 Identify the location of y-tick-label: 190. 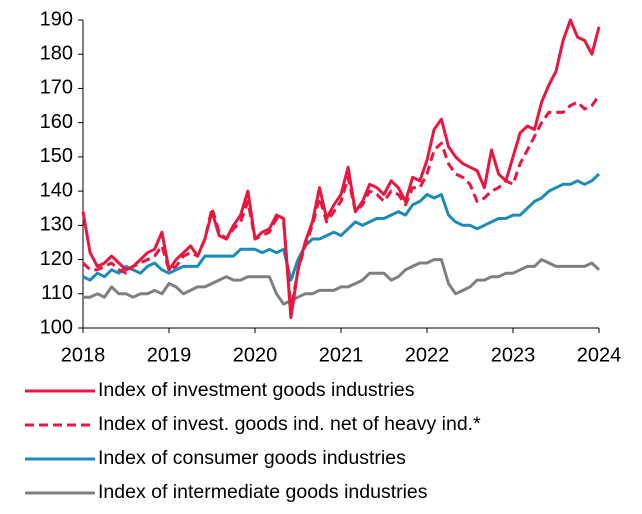
(56, 19).